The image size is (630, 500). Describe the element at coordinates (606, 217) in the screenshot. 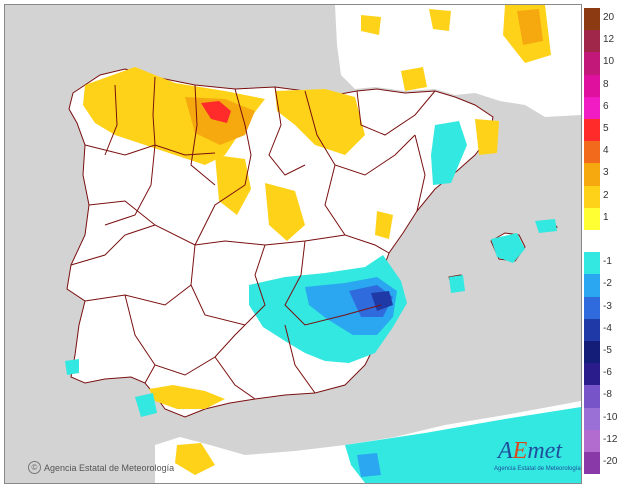

I see `legend-label: 1` at that location.